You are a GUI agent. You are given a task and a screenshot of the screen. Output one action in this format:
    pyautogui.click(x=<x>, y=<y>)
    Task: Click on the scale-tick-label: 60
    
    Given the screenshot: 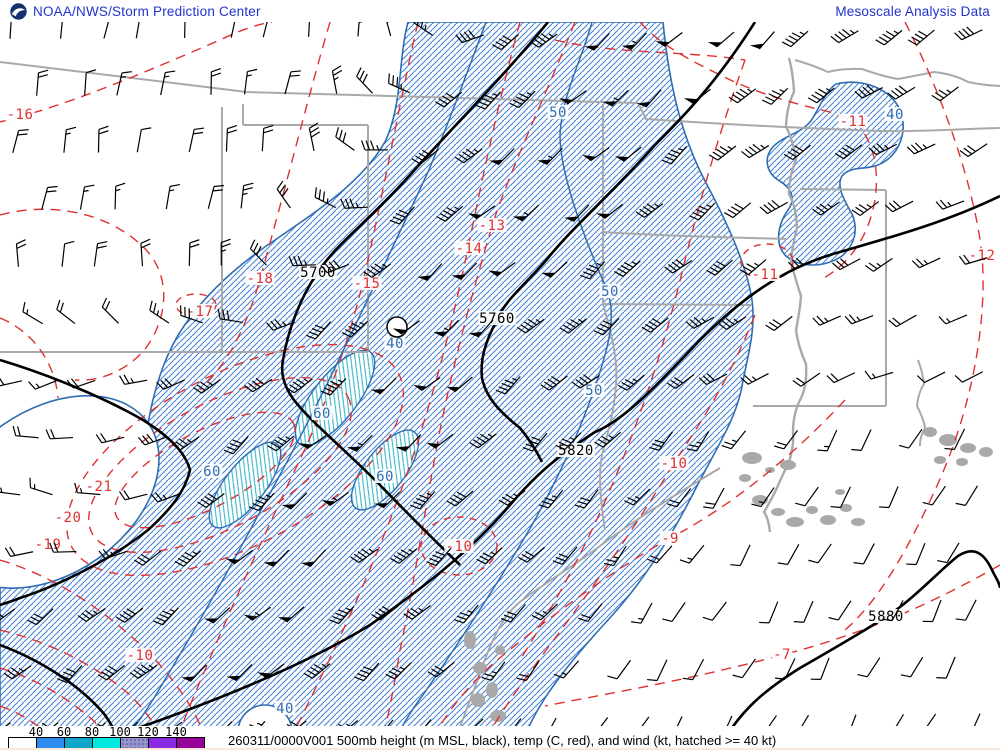 What is the action you would take?
    pyautogui.click(x=64, y=732)
    